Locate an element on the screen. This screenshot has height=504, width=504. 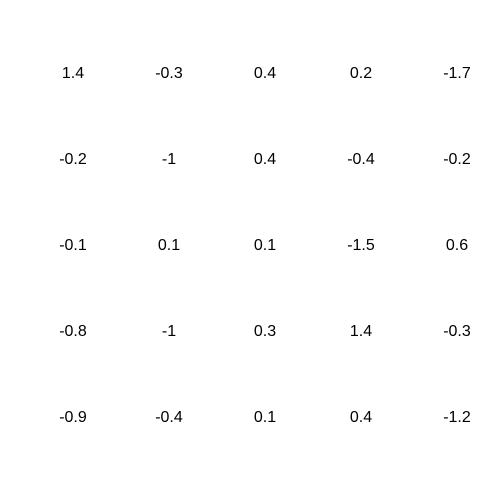
cell-r1-c1: 1.4 is located at coordinates (73, 73).